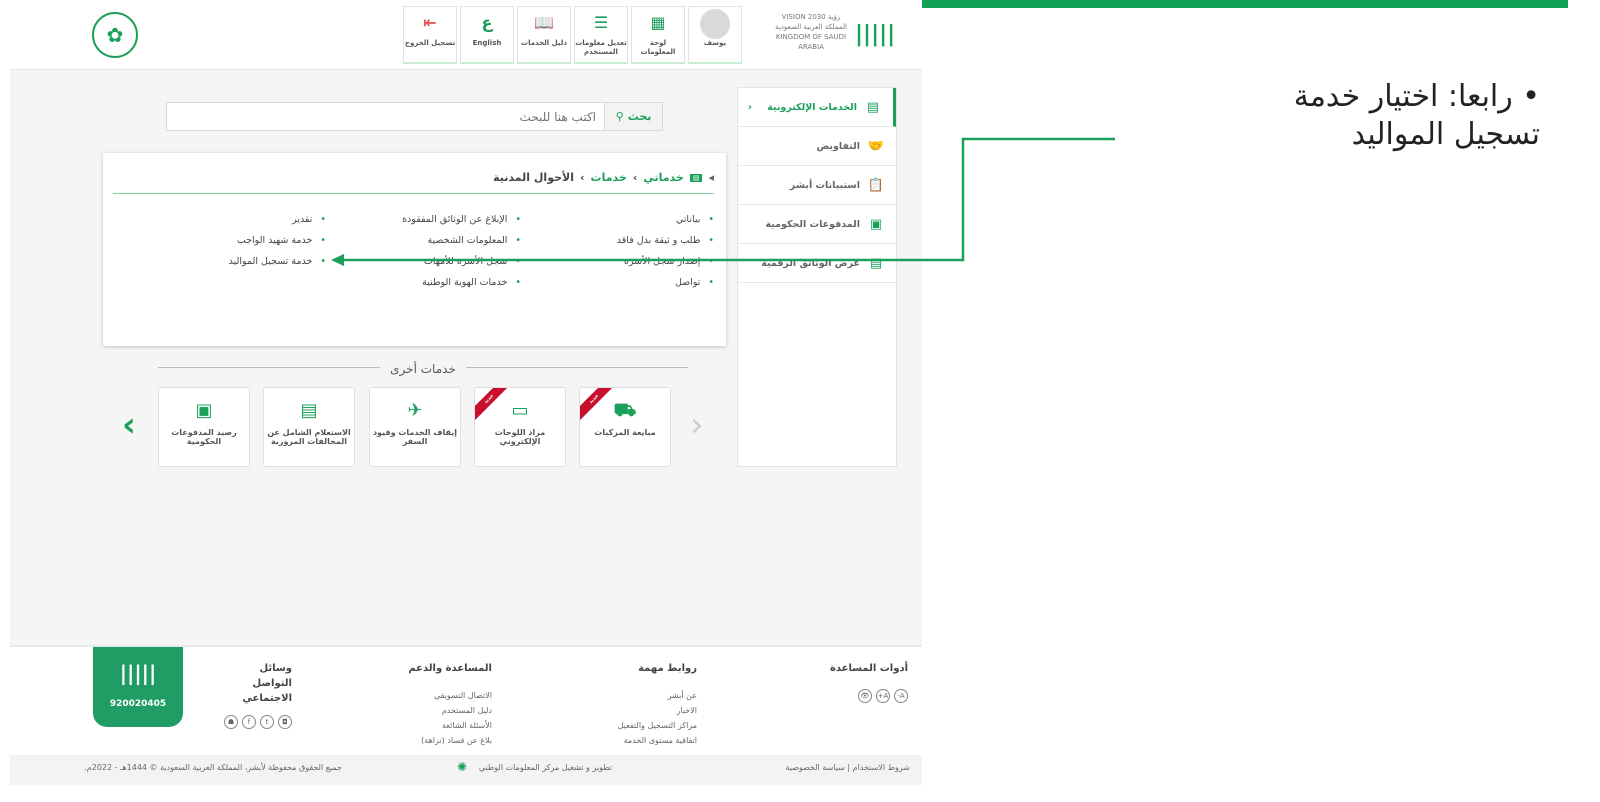 The width and height of the screenshot is (1600, 802). Describe the element at coordinates (461, 261) in the screenshot. I see `service-link: سجل الأسرة للأمهات` at that location.